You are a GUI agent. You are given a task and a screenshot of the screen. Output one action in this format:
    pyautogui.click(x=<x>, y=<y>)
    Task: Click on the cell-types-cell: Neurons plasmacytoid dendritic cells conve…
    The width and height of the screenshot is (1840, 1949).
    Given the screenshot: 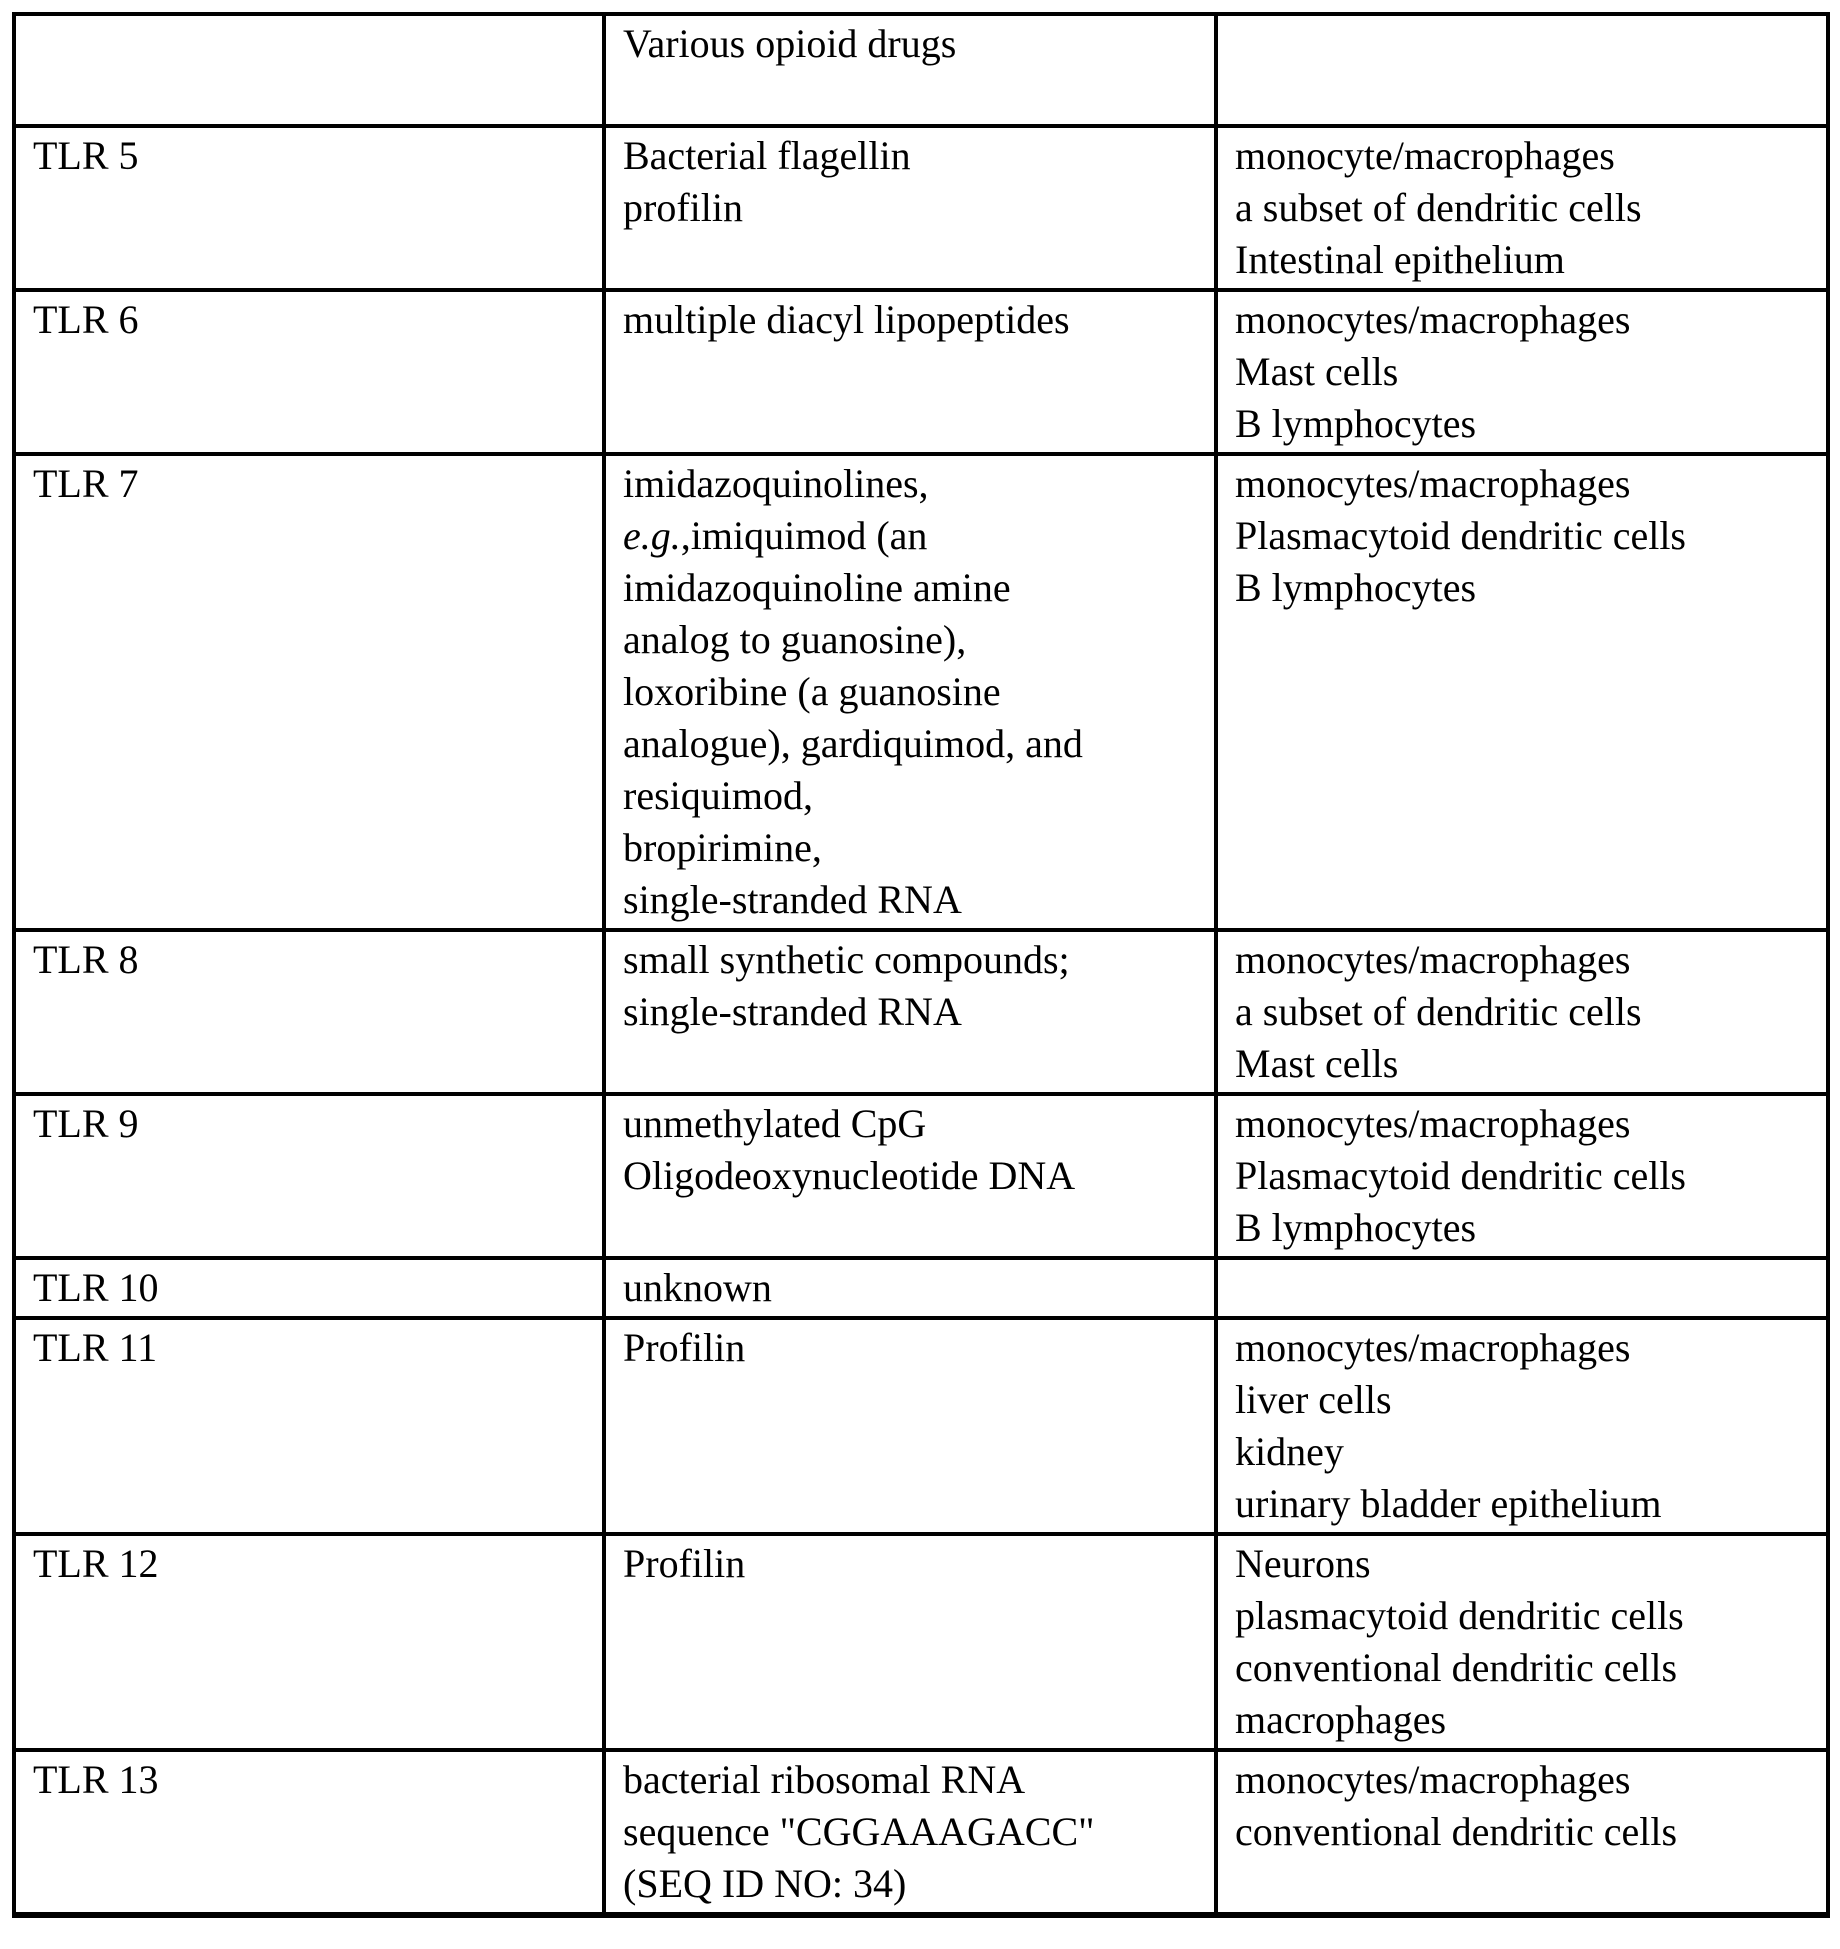 What is the action you would take?
    pyautogui.click(x=1522, y=1642)
    